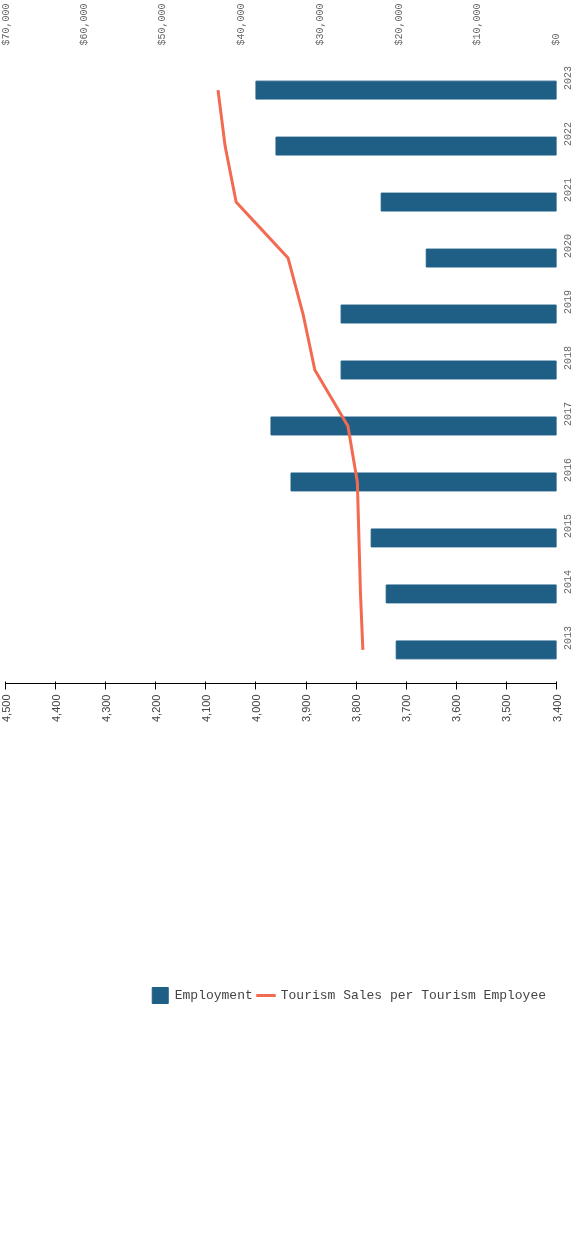 The width and height of the screenshot is (577, 1245). Describe the element at coordinates (478, 24) in the screenshot. I see `x2-tick-label: $10,000` at that location.